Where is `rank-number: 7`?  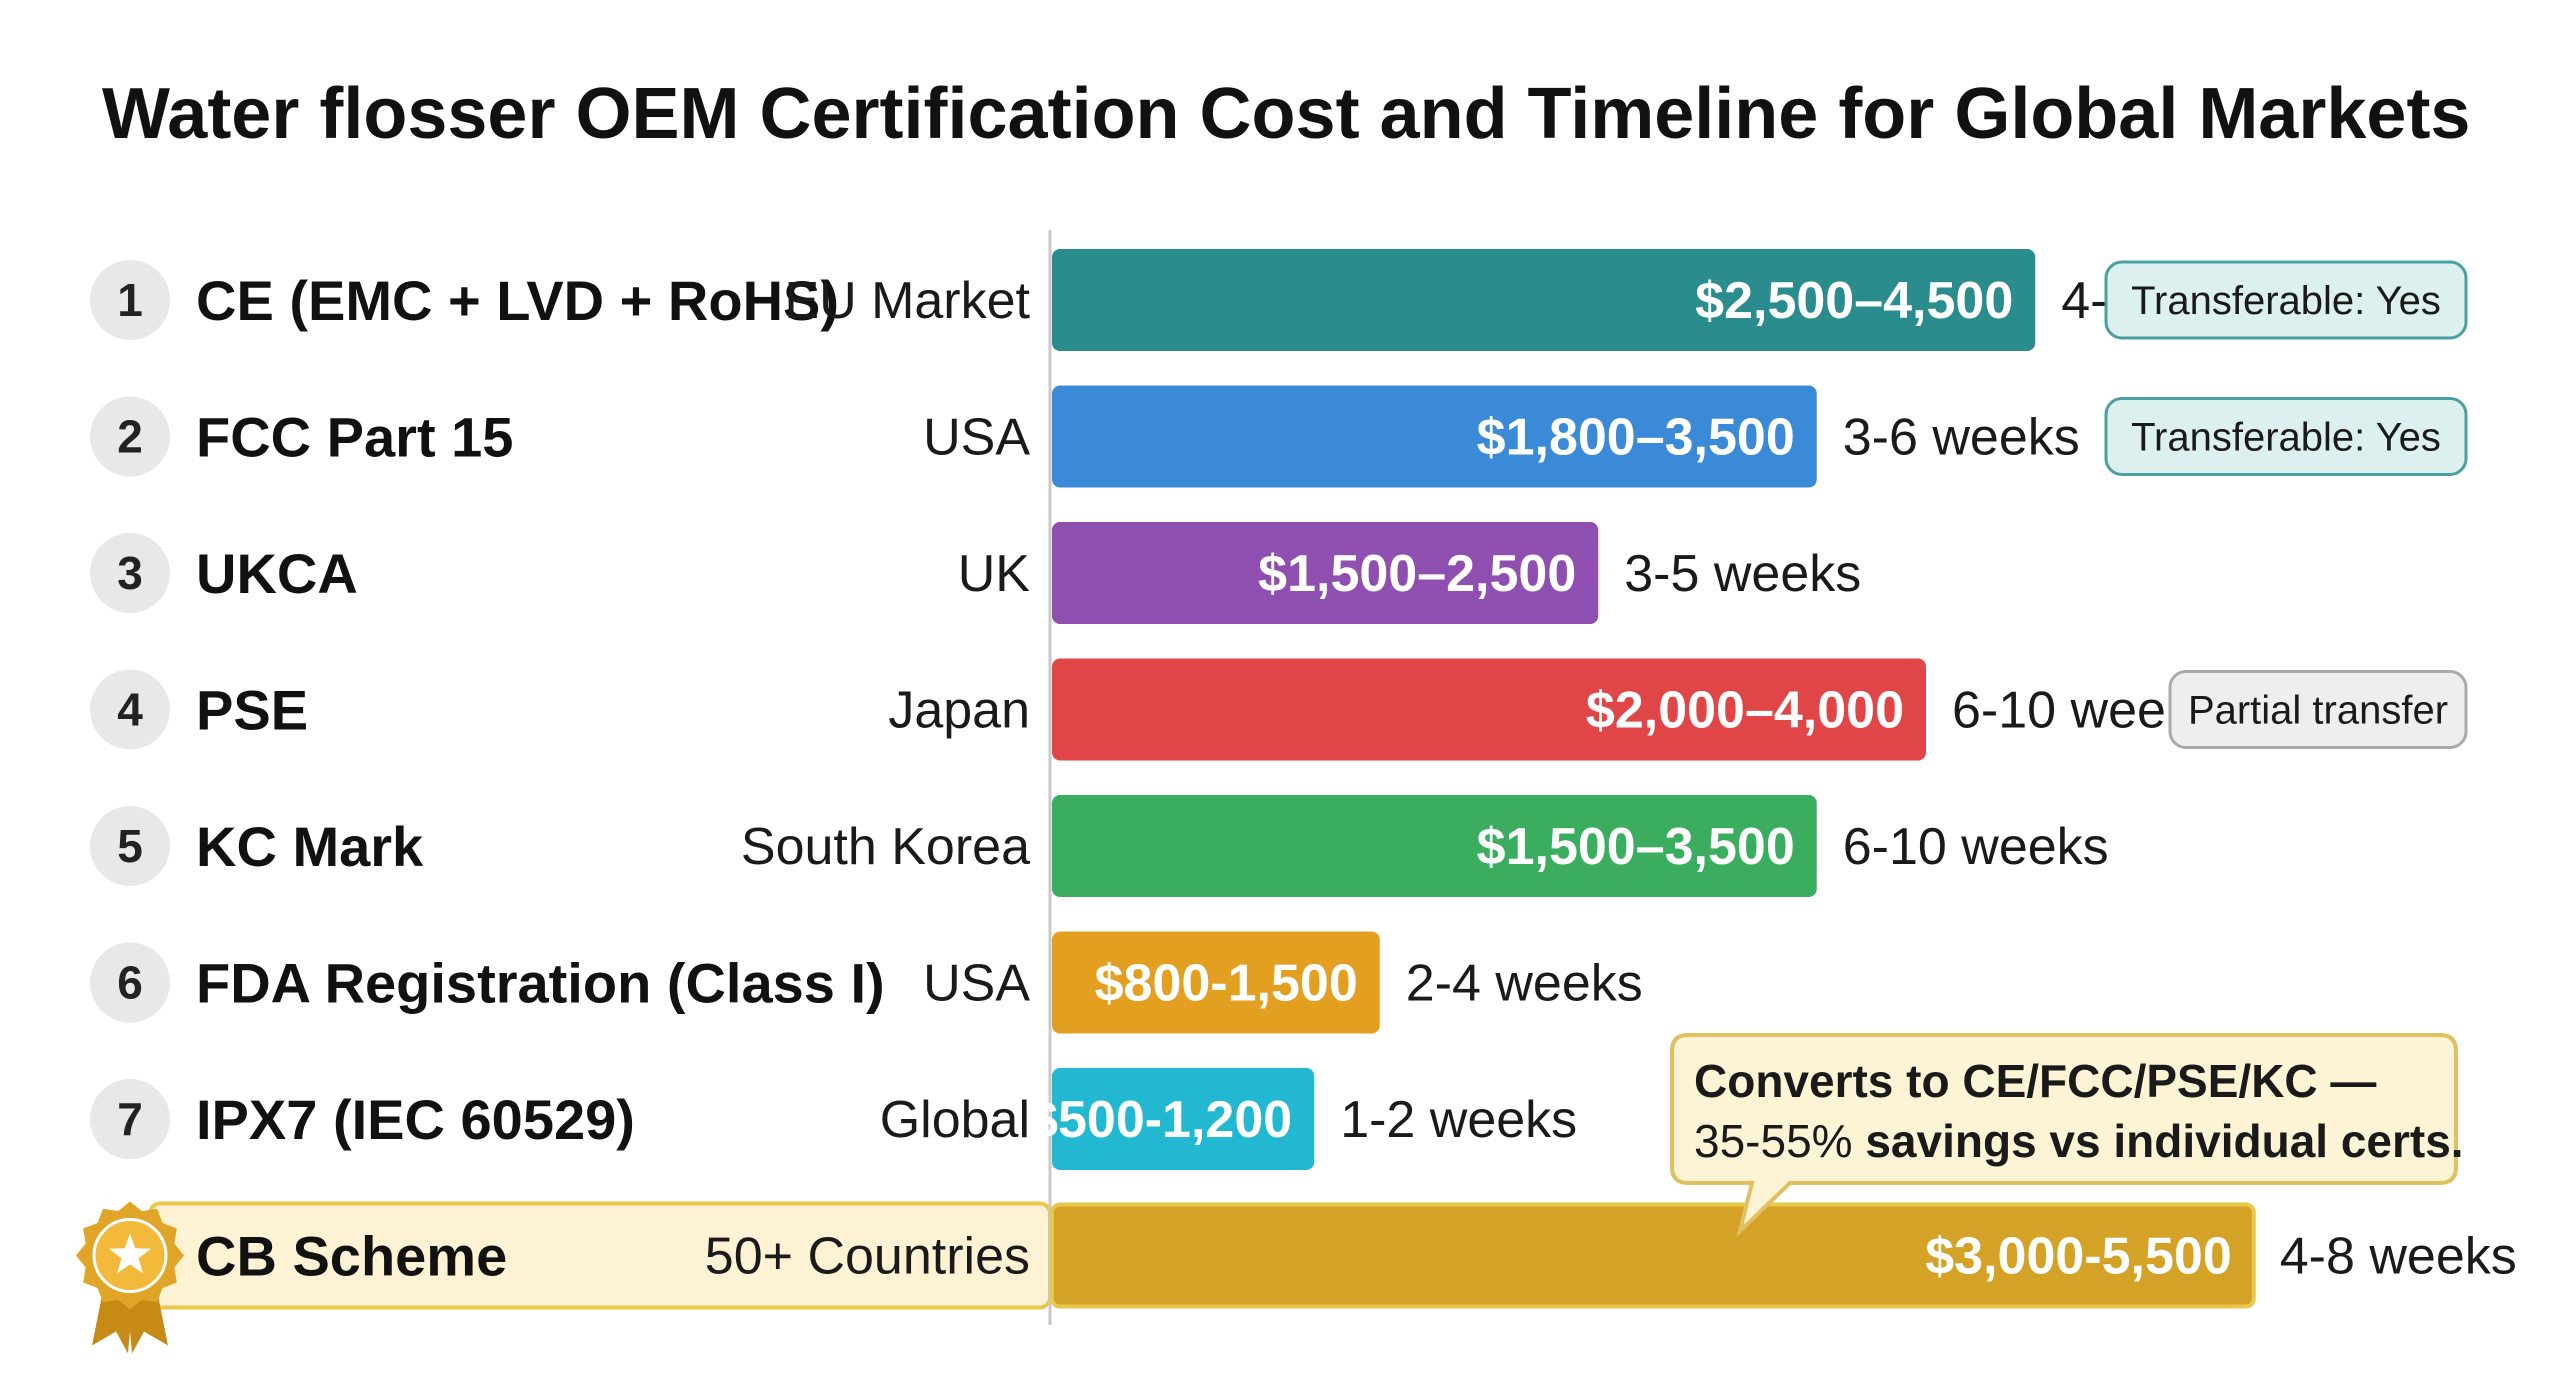 rank-number: 7 is located at coordinates (130, 1119).